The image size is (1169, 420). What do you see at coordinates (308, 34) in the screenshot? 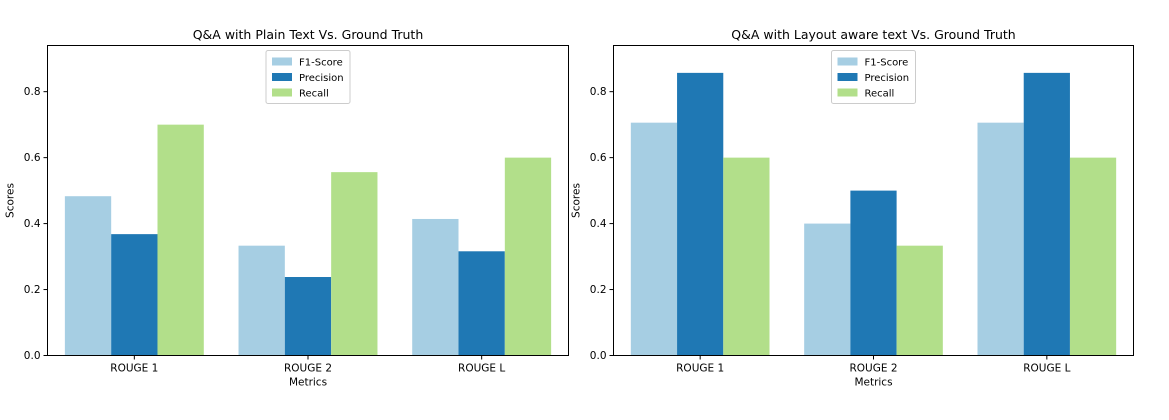
I see `chart-title: Q&A with Plain Text Vs. Ground Truth` at bounding box center [308, 34].